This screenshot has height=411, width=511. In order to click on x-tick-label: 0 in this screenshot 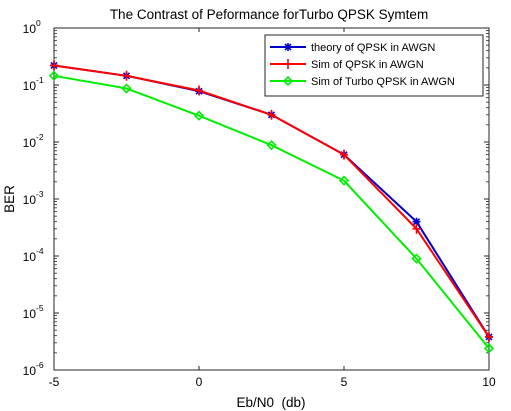, I will do `click(199, 382)`.